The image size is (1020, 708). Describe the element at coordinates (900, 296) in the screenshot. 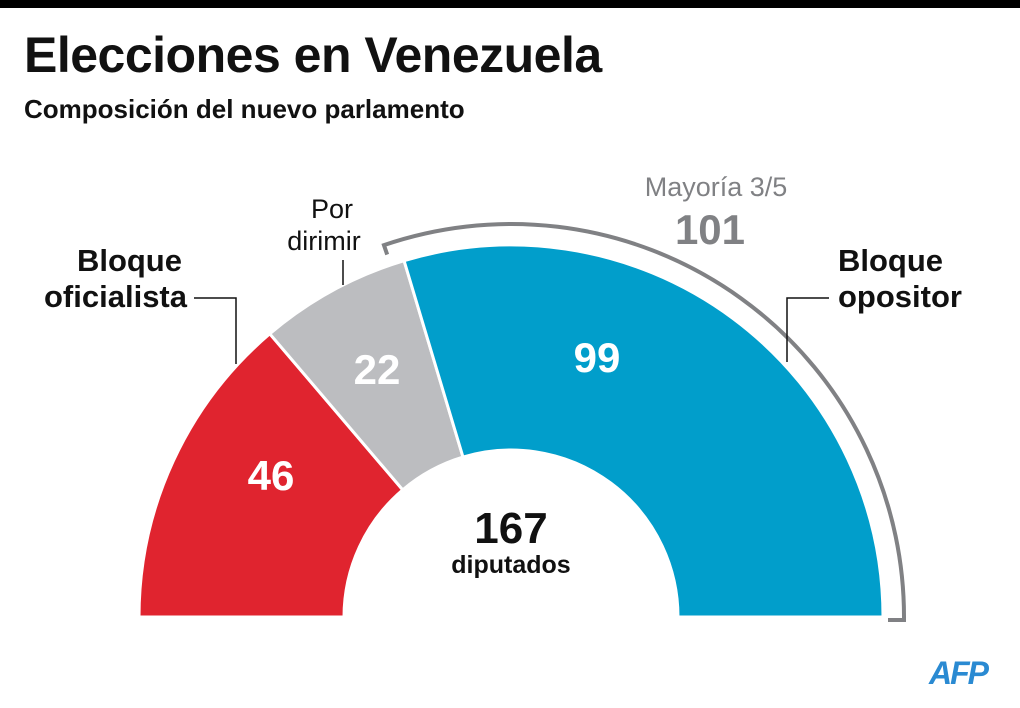

I see `label-opositor-line2: opositor` at that location.